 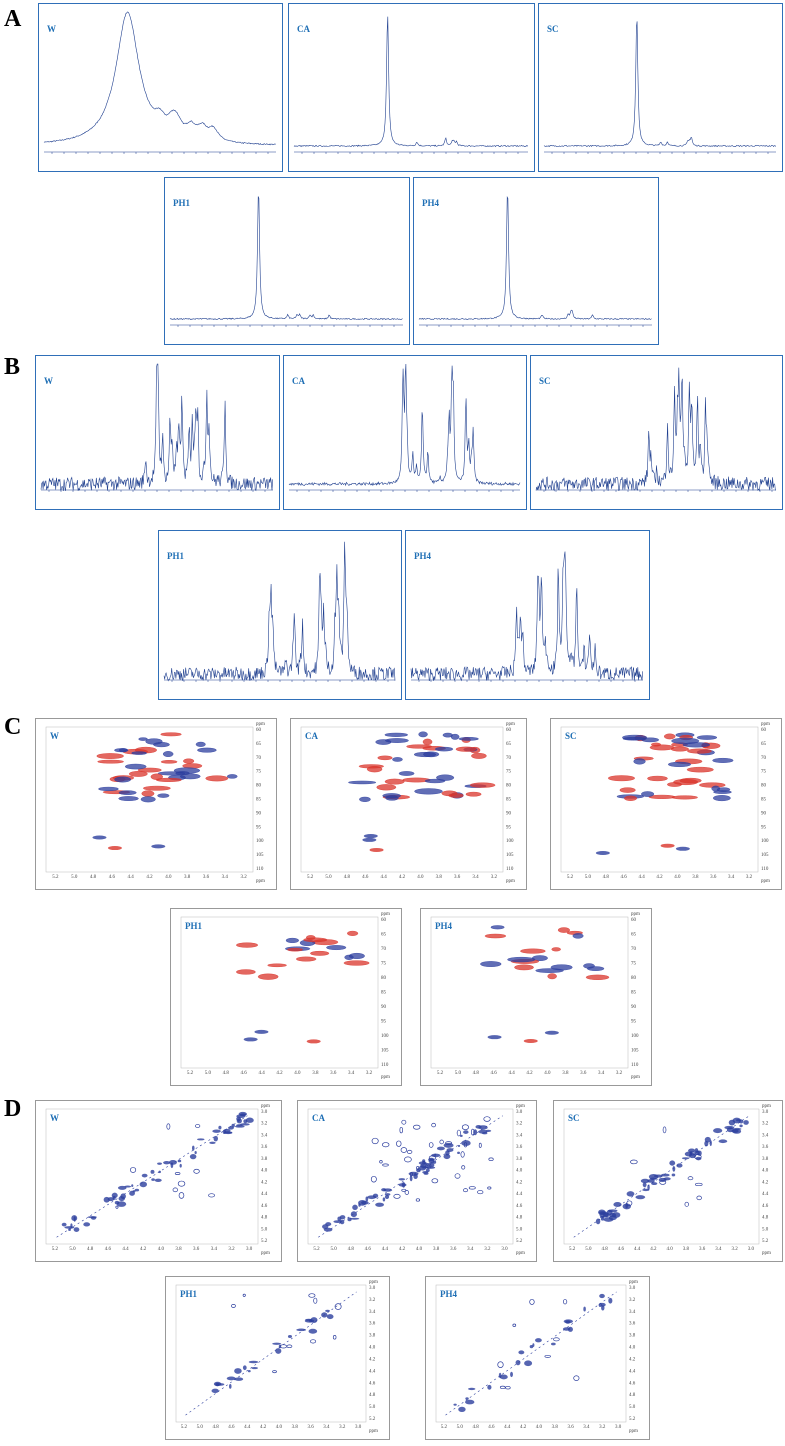 What do you see at coordinates (571, 736) in the screenshot?
I see `plot-name: SC` at bounding box center [571, 736].